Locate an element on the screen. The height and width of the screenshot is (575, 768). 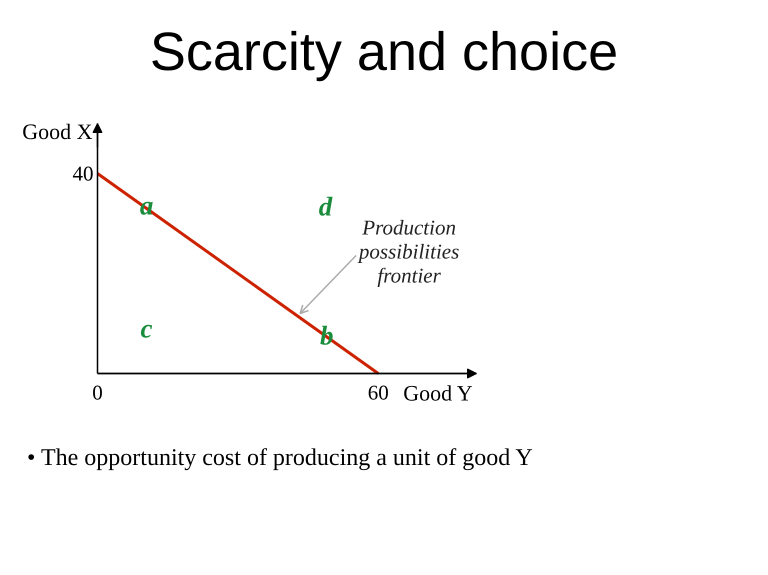
x-tick-label: 60 is located at coordinates (378, 392).